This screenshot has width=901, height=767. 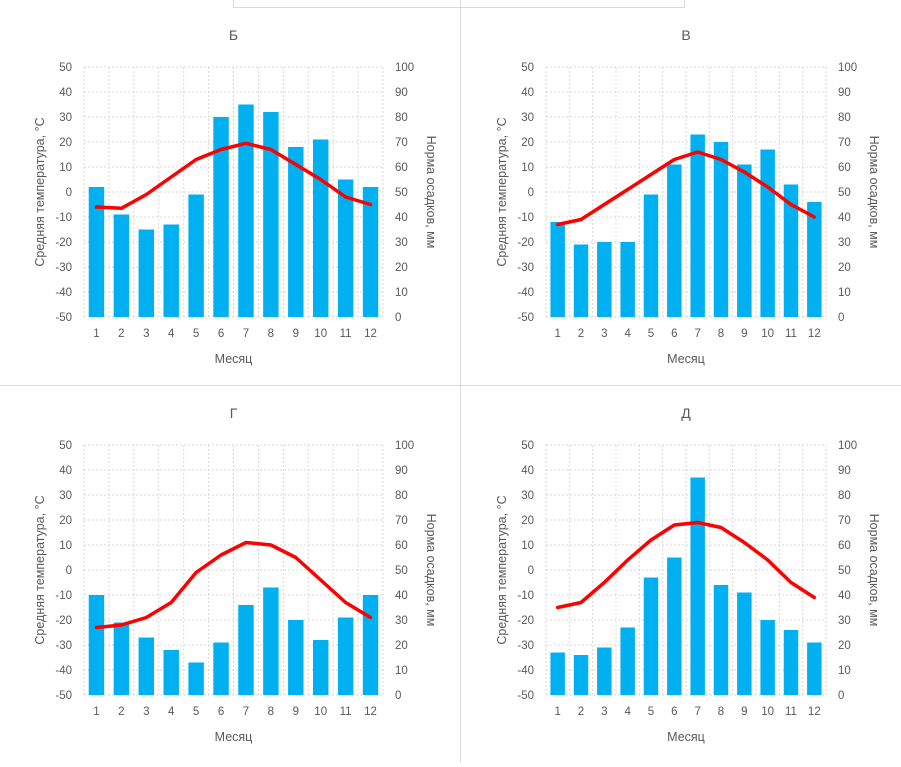 What do you see at coordinates (233, 35) in the screenshot?
I see `chart-title: Б` at bounding box center [233, 35].